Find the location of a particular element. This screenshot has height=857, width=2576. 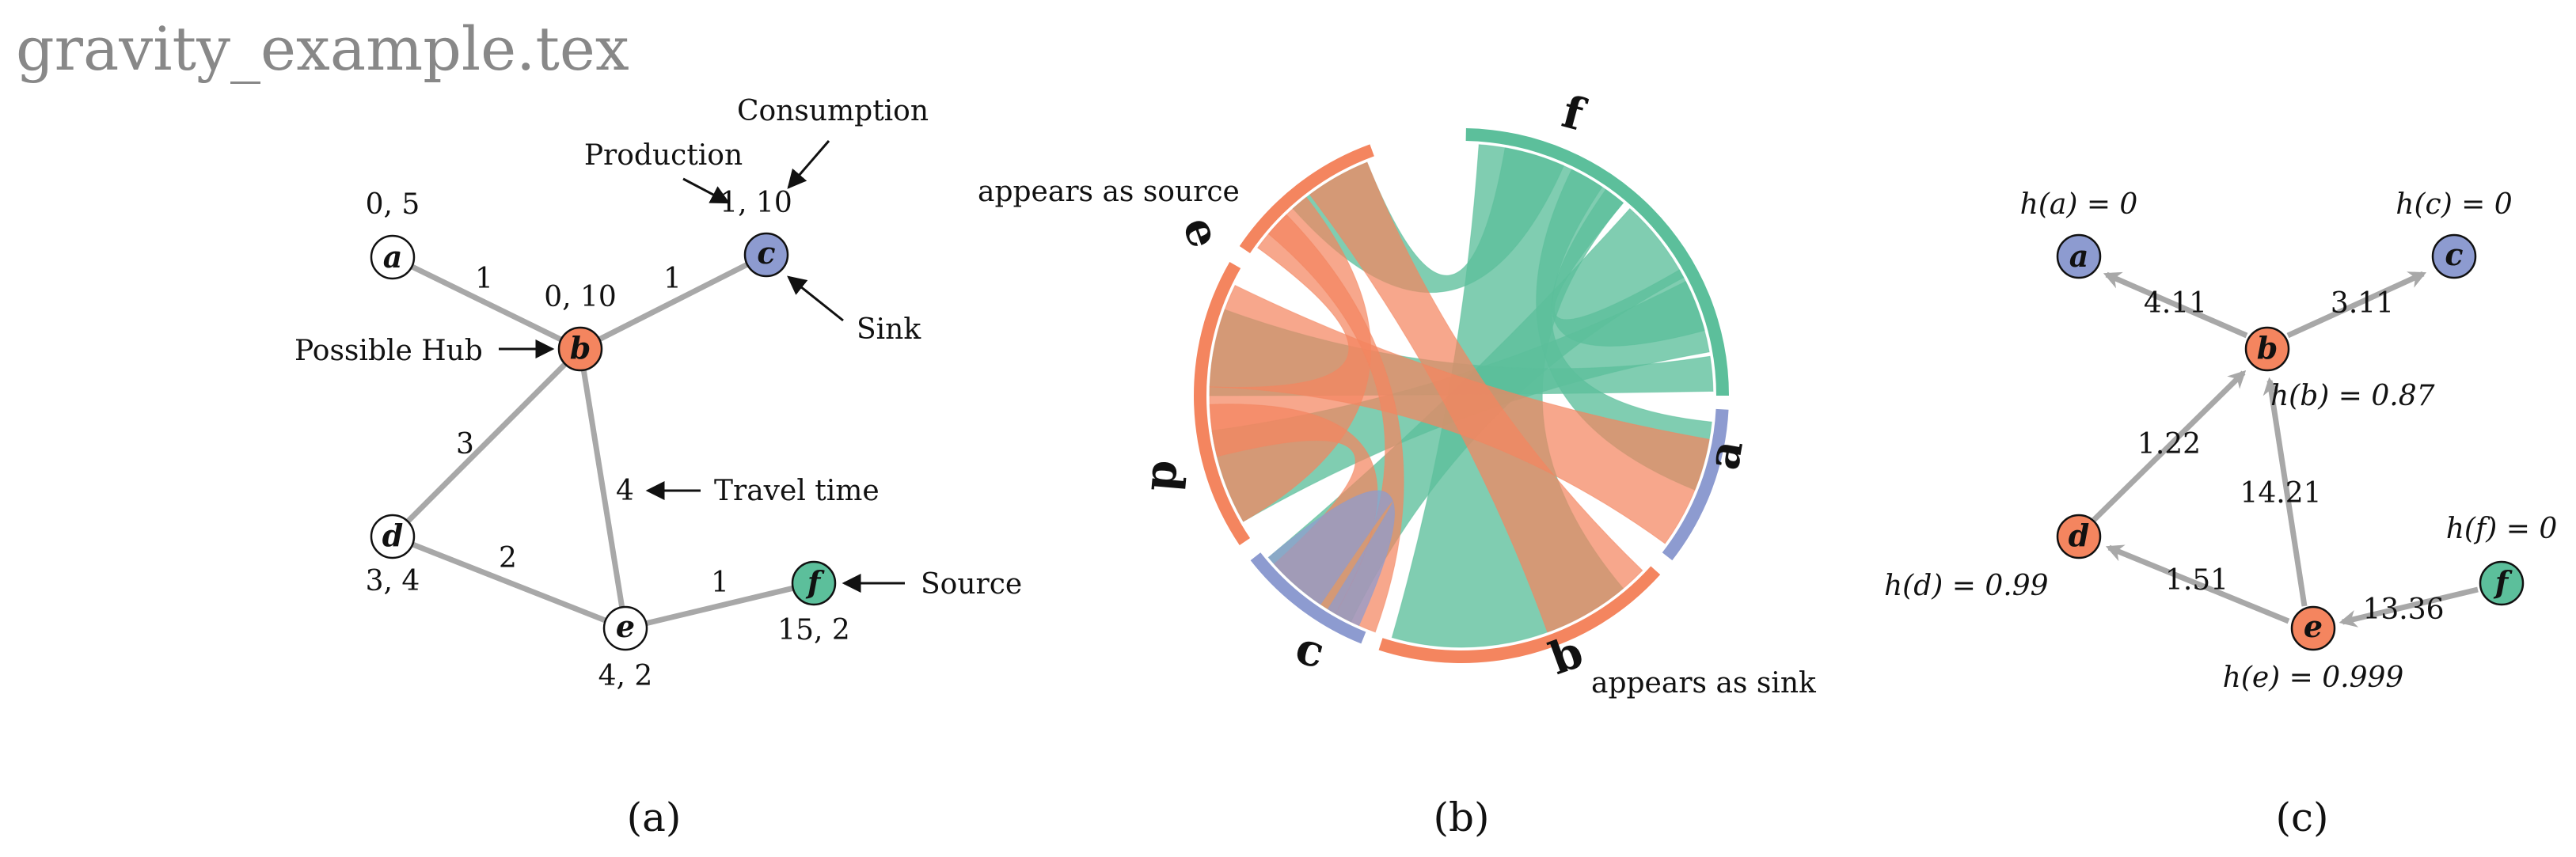

node-c-a-h: h(a) = 0 is located at coordinates (2079, 204).